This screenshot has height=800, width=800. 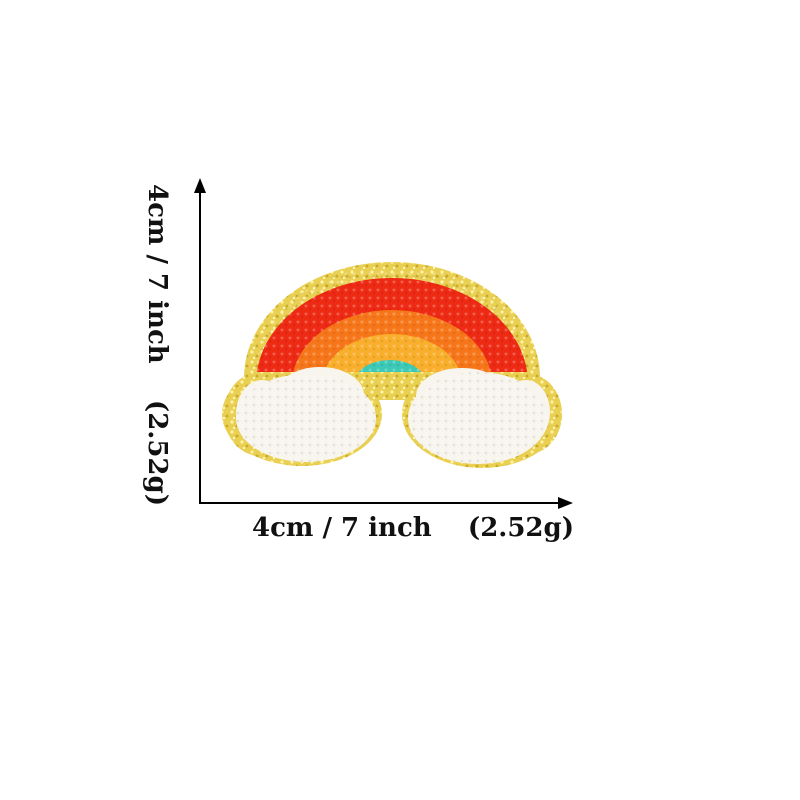 I want to click on vertical-axis-arrowhead, so click(x=200, y=185).